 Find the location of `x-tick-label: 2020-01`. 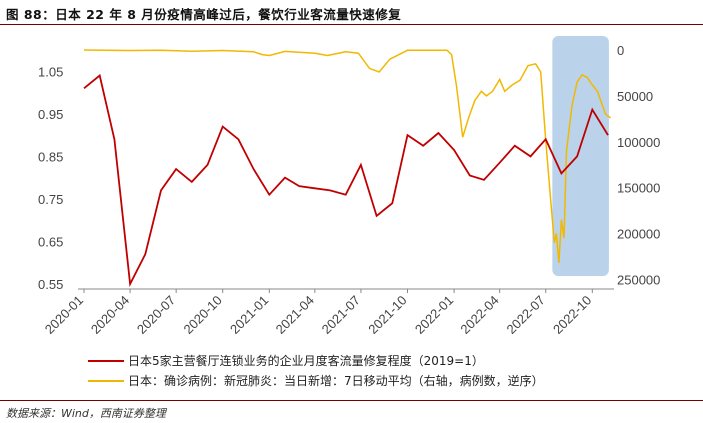

x-tick-label: 2020-01 is located at coordinates (64, 315).